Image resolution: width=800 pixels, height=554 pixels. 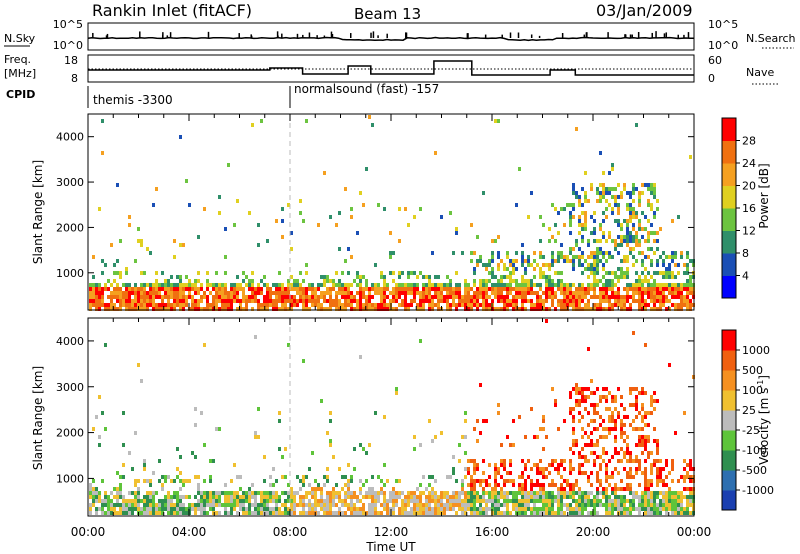 What do you see at coordinates (392, 69) in the screenshot?
I see `frequency-panel: Freq. [MHz] 18 8 60 0 Nave` at bounding box center [392, 69].